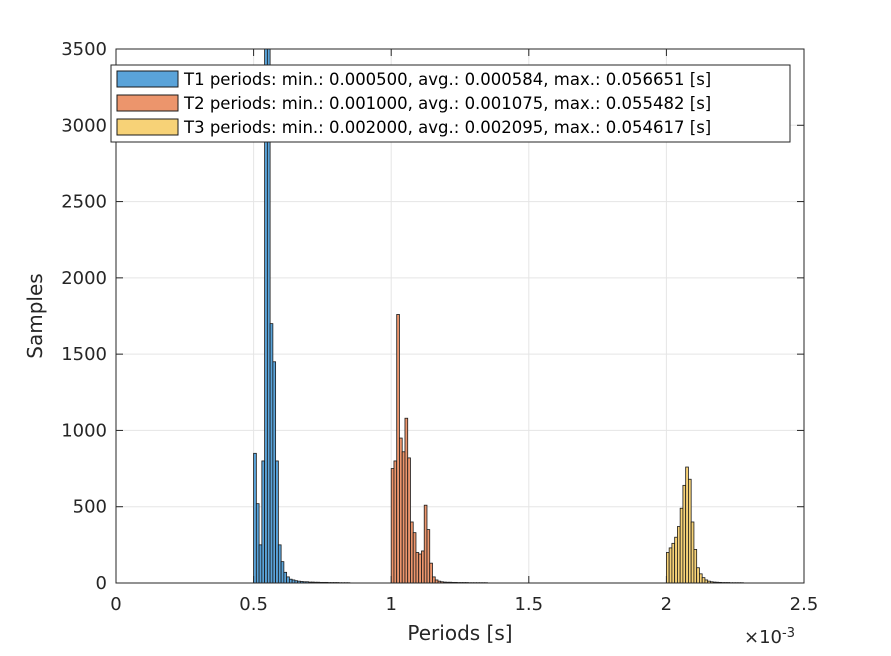 The width and height of the screenshot is (891, 656). Describe the element at coordinates (84, 354) in the screenshot. I see `y-tick-label: 1500` at that location.